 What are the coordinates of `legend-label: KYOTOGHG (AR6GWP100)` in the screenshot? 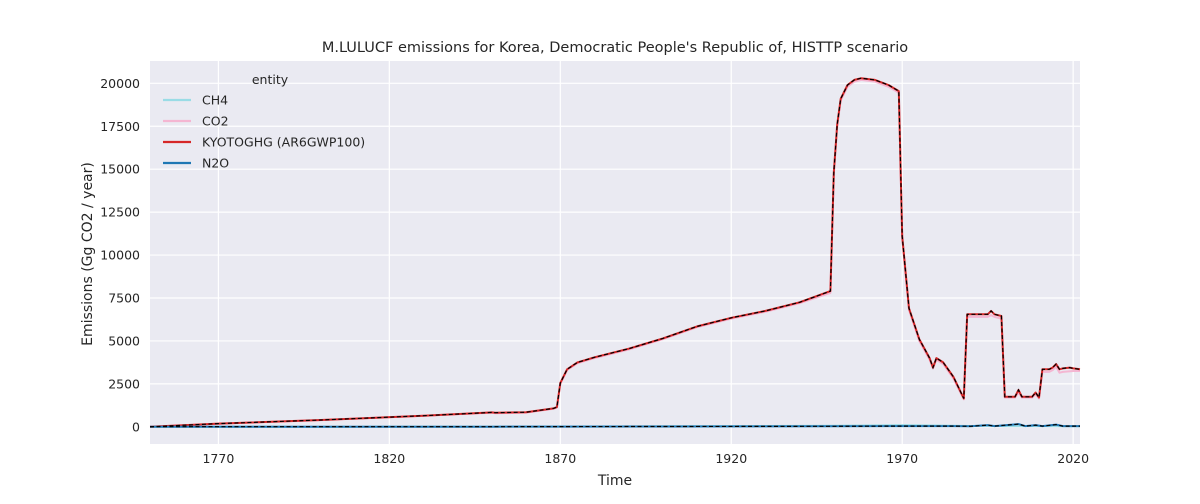 It's located at (283, 142).